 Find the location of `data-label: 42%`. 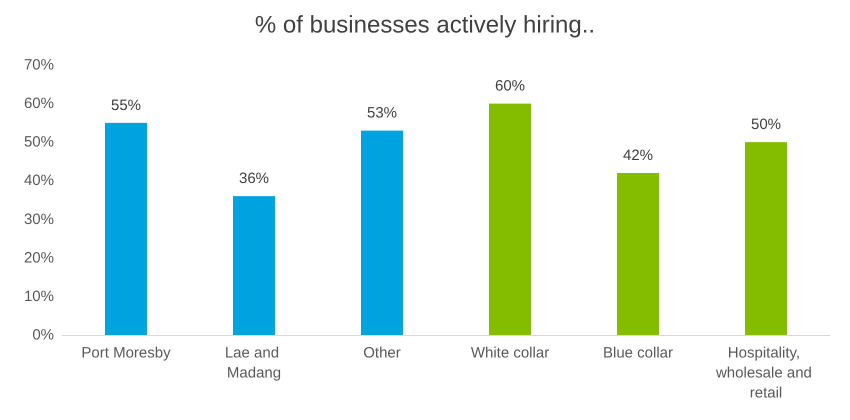

data-label: 42% is located at coordinates (638, 155).